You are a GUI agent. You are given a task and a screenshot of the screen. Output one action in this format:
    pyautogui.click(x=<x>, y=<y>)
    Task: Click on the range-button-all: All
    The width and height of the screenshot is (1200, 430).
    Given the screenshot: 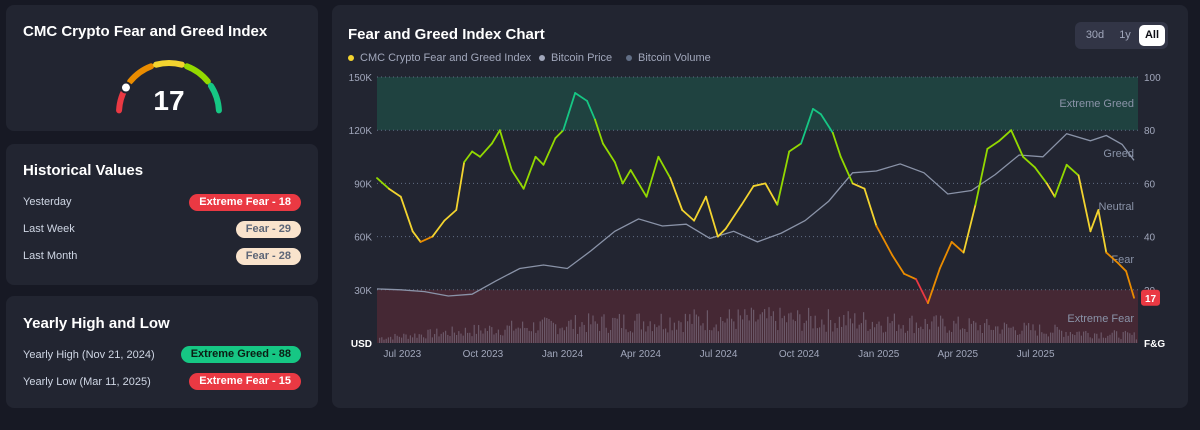 What is the action you would take?
    pyautogui.click(x=1152, y=35)
    